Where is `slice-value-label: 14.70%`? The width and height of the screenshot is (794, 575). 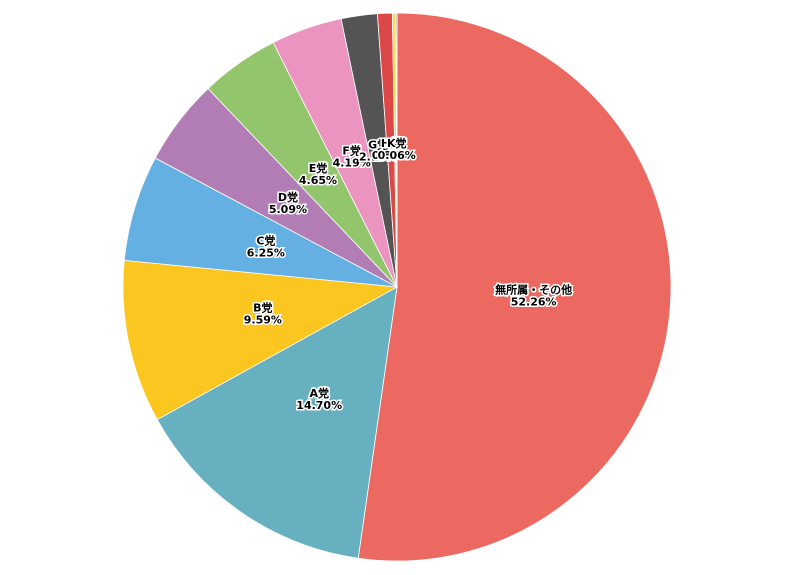
slice-value-label: 14.70% is located at coordinates (319, 405).